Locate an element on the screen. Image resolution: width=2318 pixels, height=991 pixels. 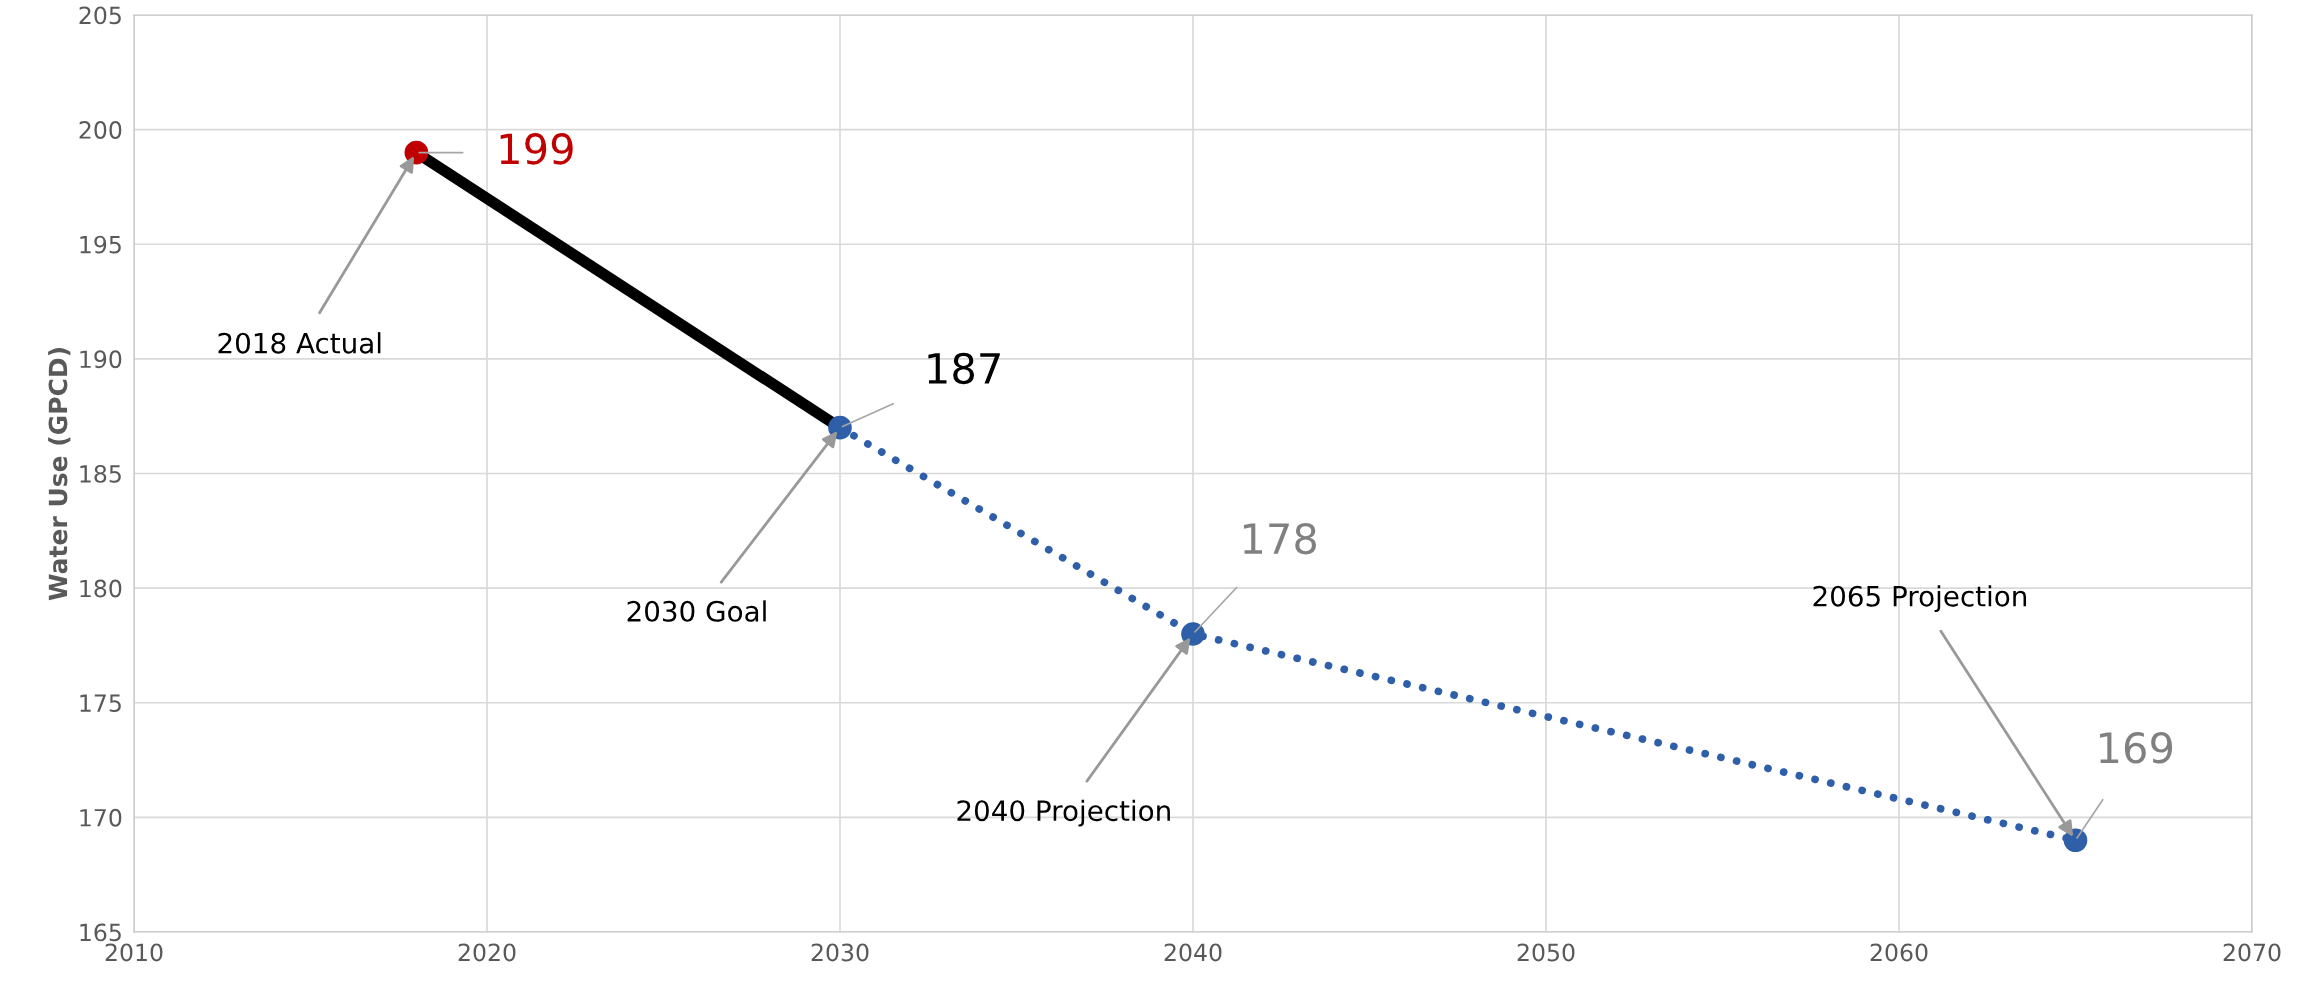
y-tick-label: 180 is located at coordinates (101, 588).